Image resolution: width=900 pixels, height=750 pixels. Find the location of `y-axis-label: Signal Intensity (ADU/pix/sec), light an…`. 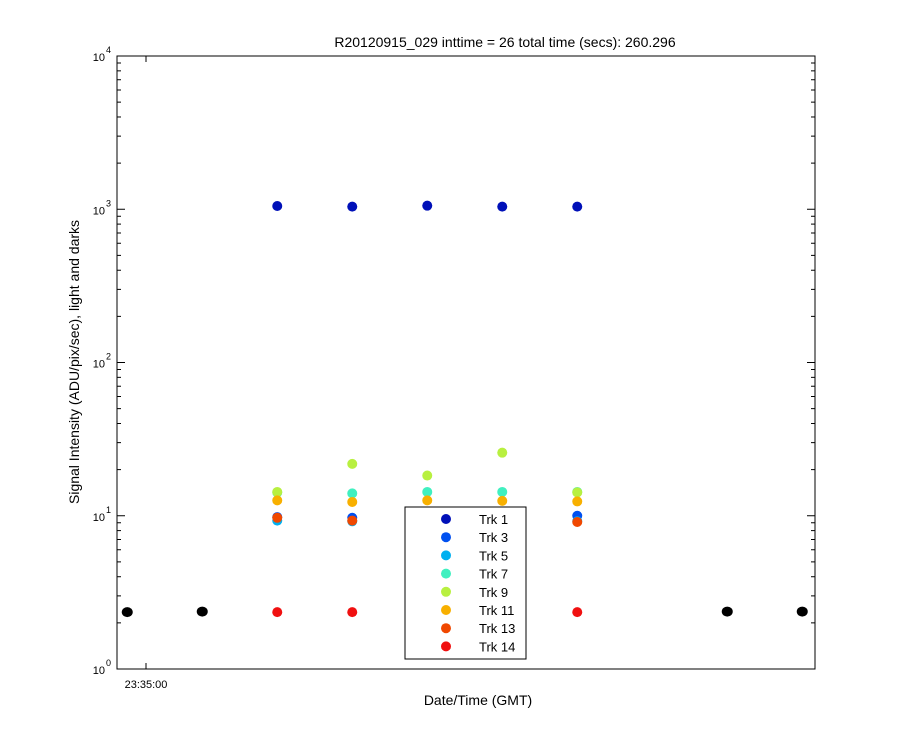

y-axis-label: Signal Intensity (ADU/pix/sec), light an… is located at coordinates (74, 362).